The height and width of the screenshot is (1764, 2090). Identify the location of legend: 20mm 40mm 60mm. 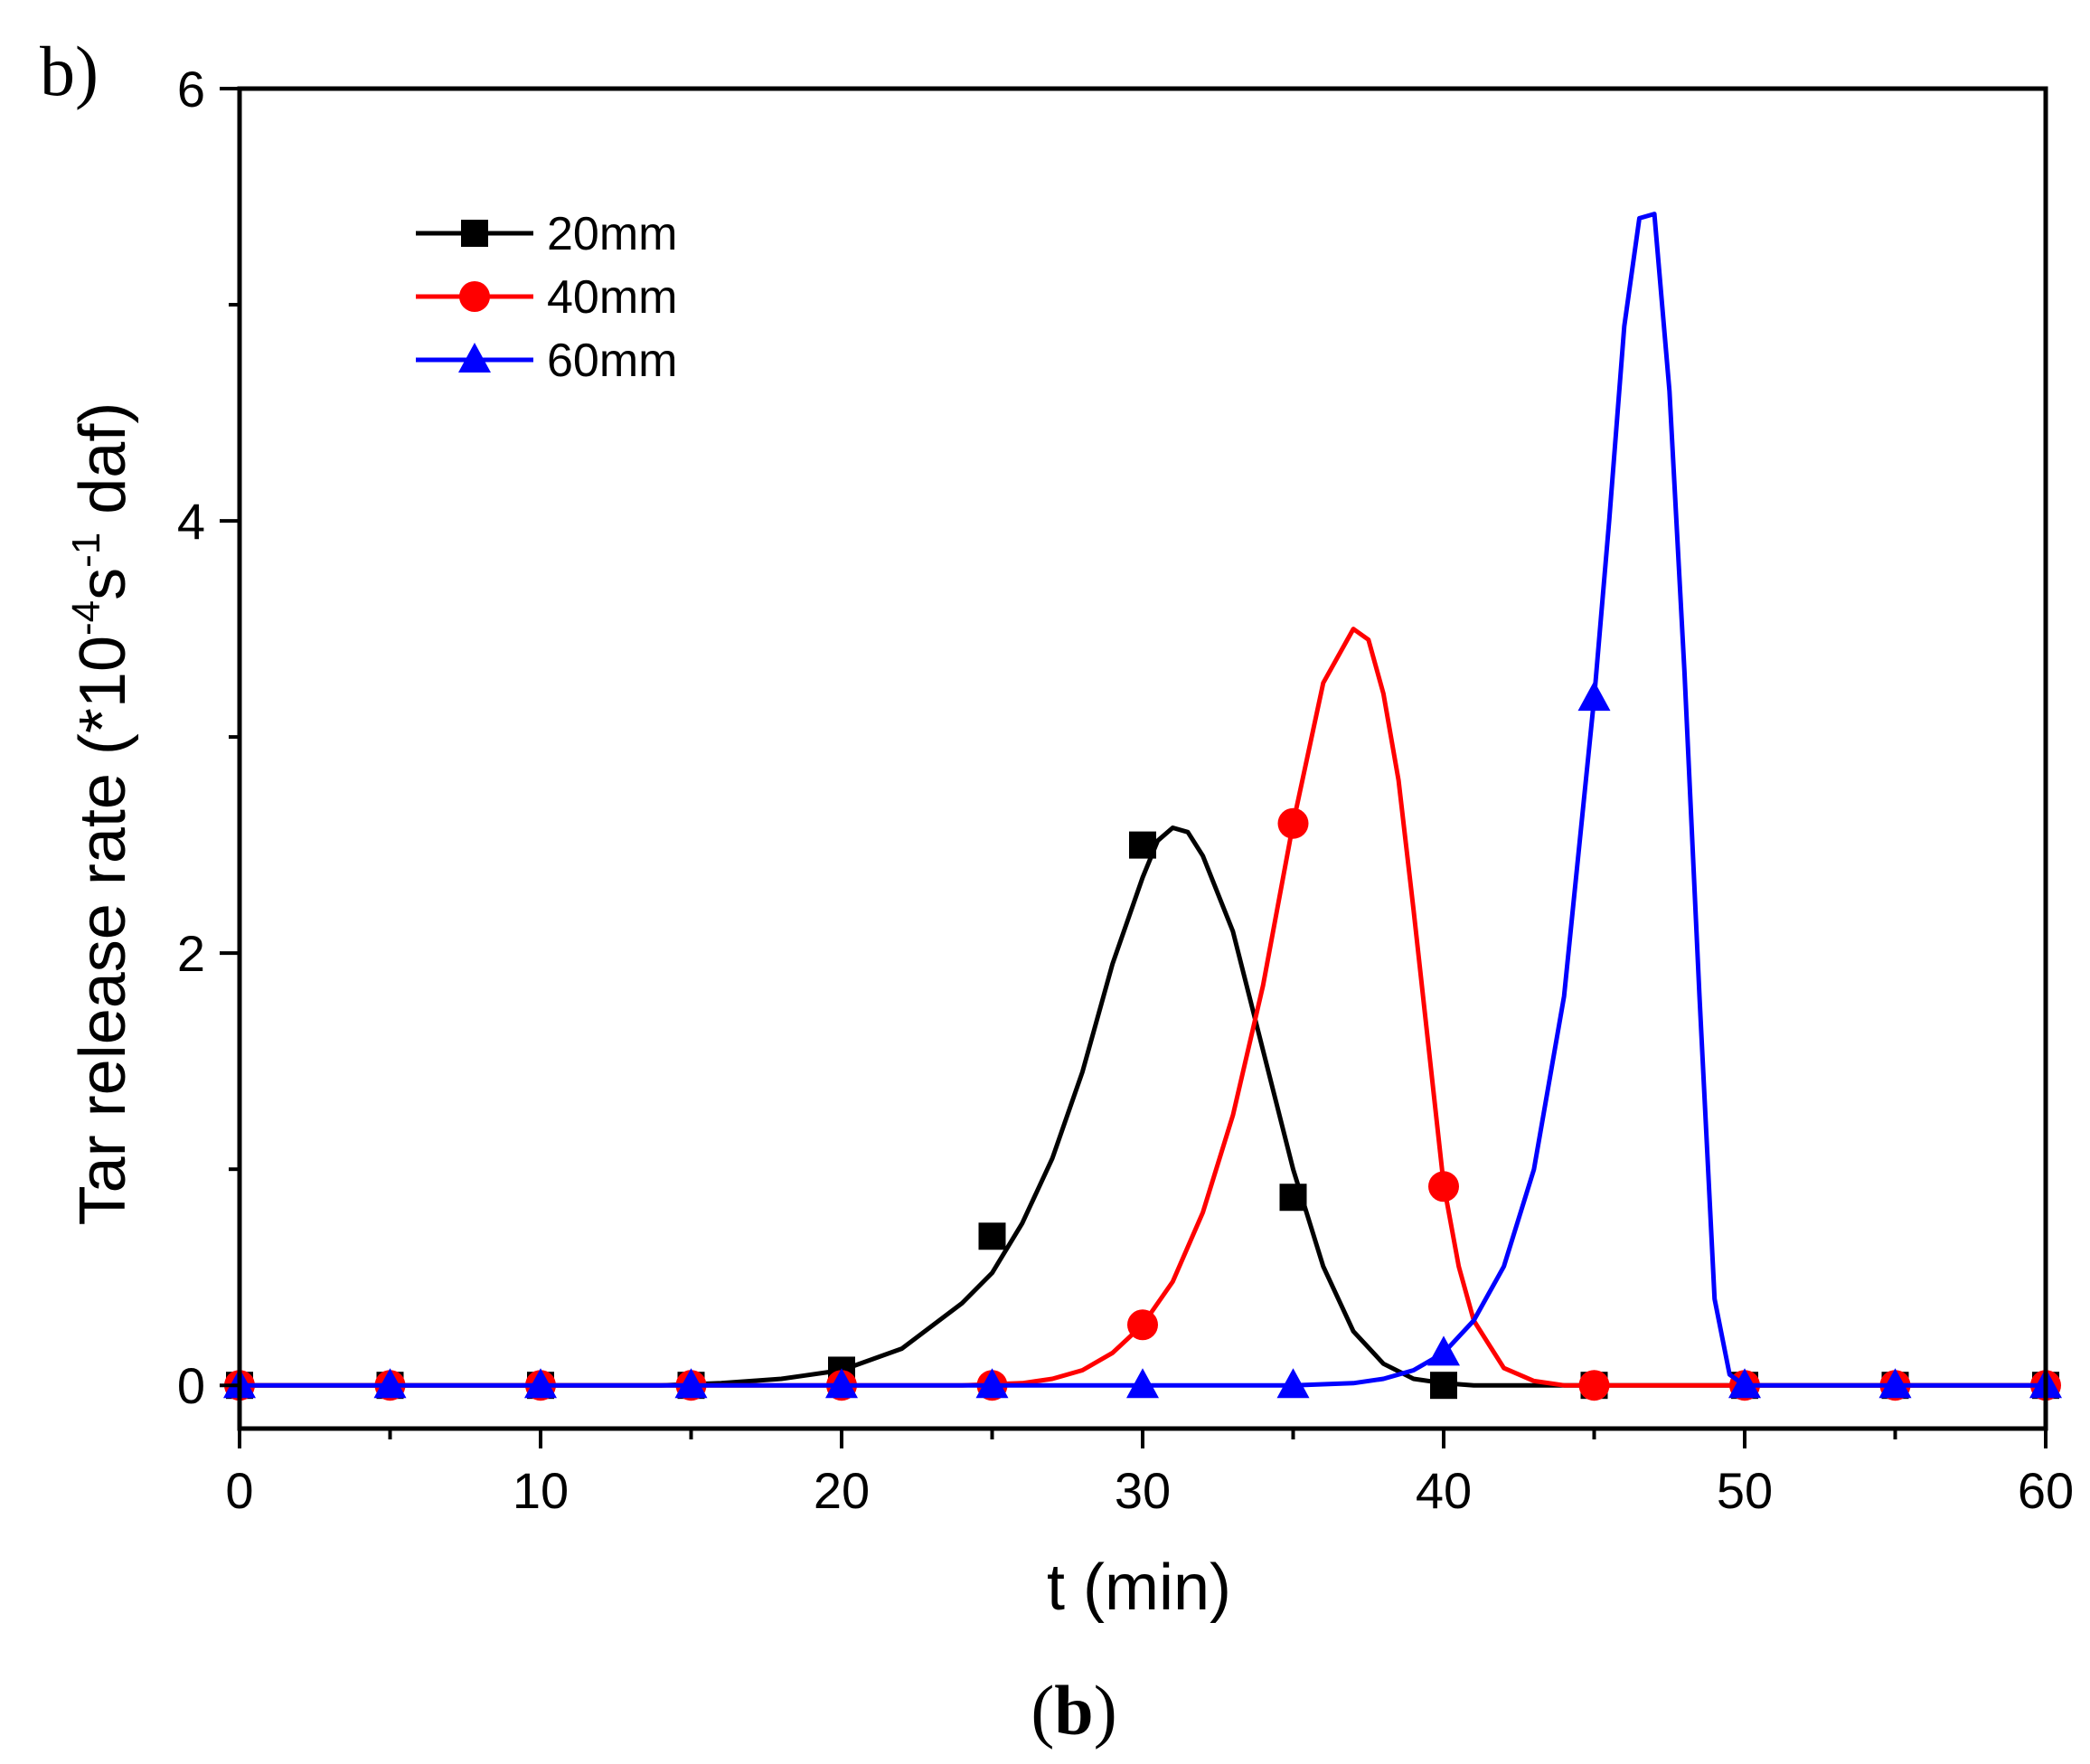
(546, 298).